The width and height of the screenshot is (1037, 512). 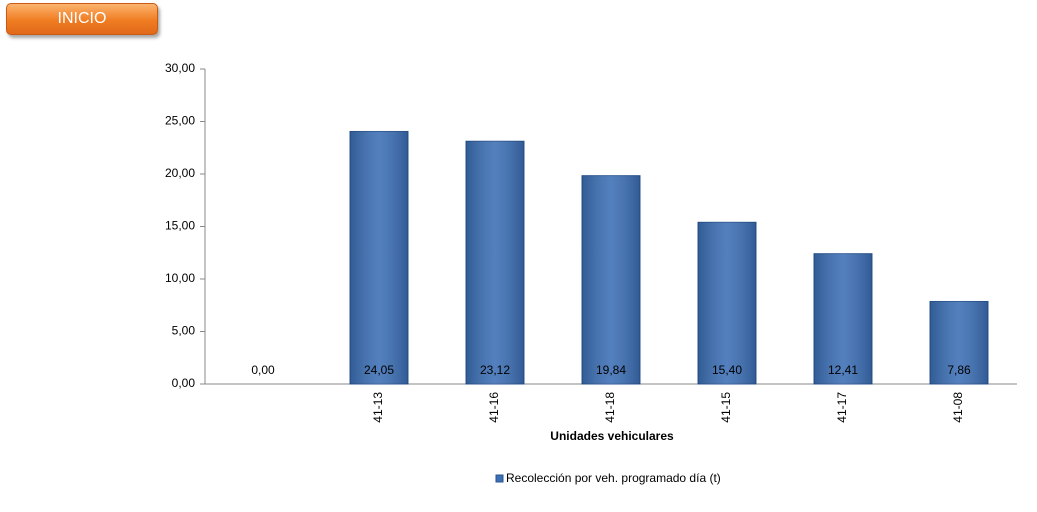 What do you see at coordinates (495, 370) in the screenshot?
I see `value-label: 23,12` at bounding box center [495, 370].